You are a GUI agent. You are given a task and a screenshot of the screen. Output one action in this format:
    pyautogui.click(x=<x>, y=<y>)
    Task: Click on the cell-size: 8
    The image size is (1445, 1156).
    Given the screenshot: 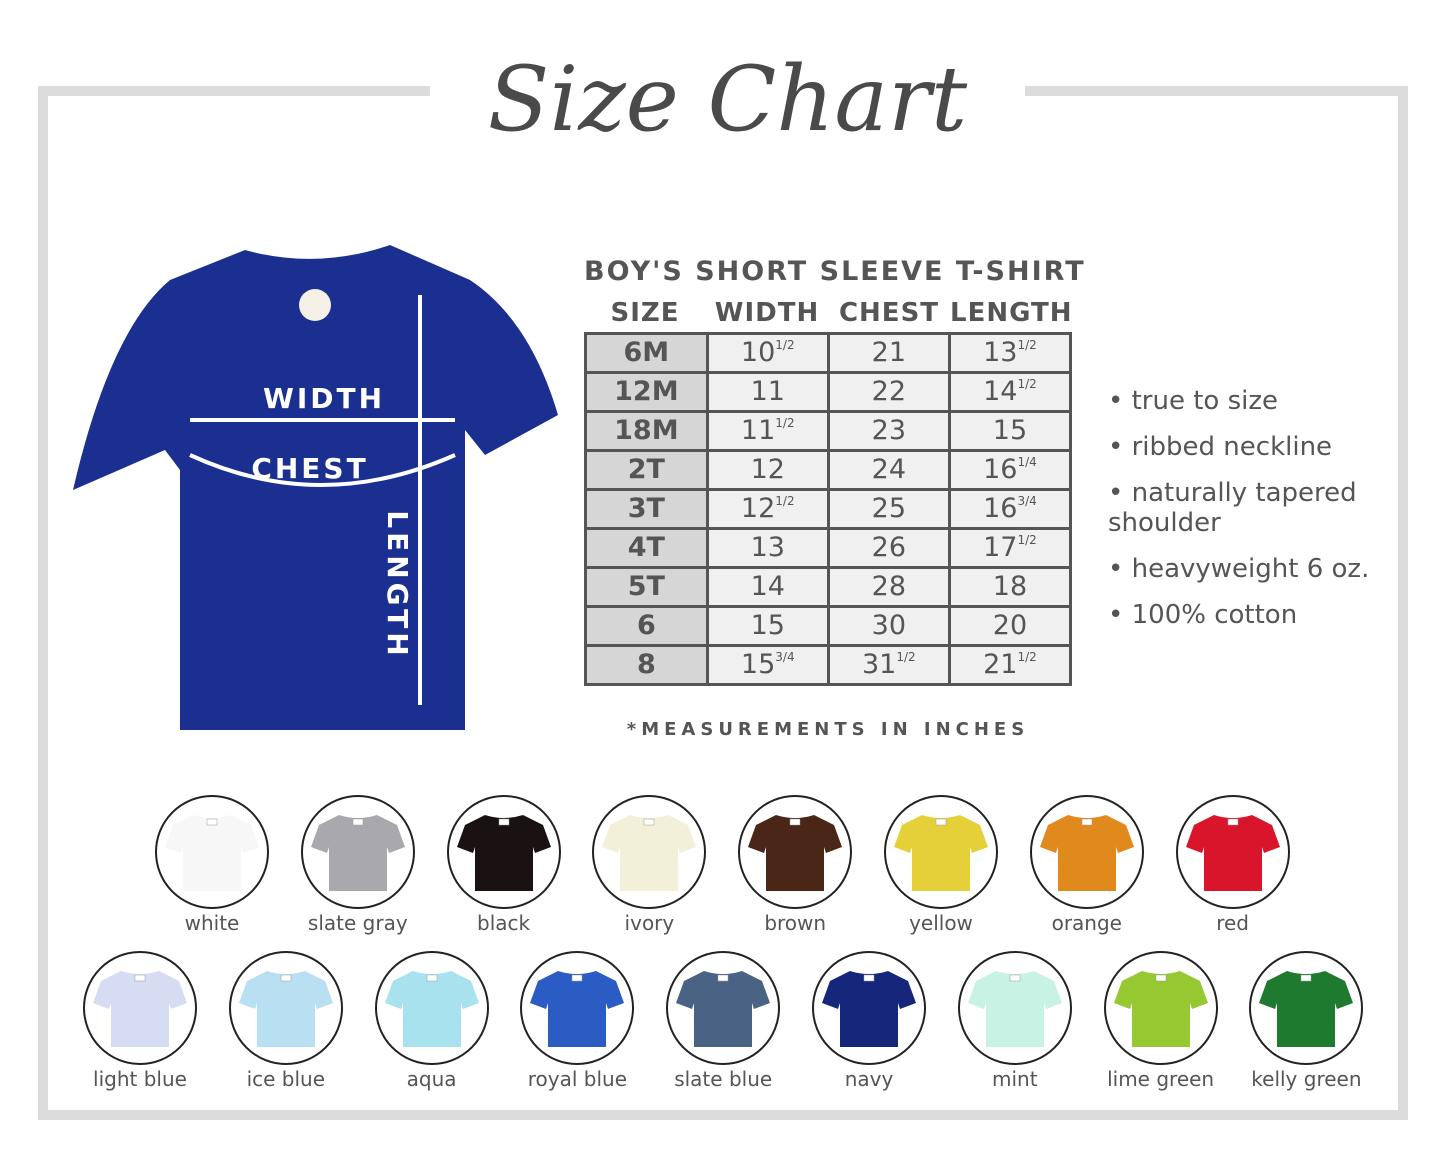 What is the action you would take?
    pyautogui.click(x=646, y=665)
    